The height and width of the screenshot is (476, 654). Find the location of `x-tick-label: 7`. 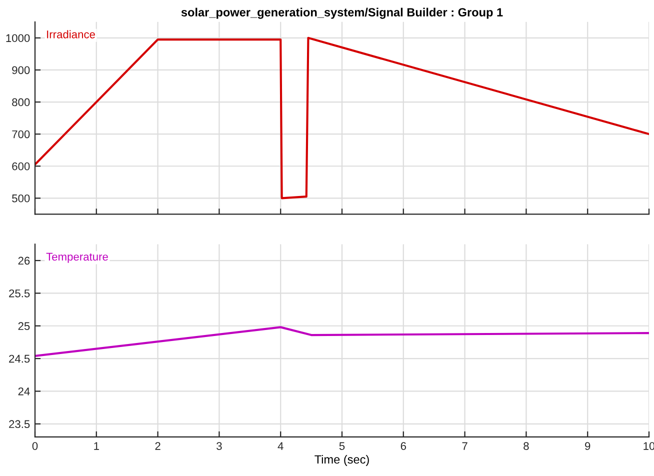

x-tick-label: 7 is located at coordinates (465, 446).